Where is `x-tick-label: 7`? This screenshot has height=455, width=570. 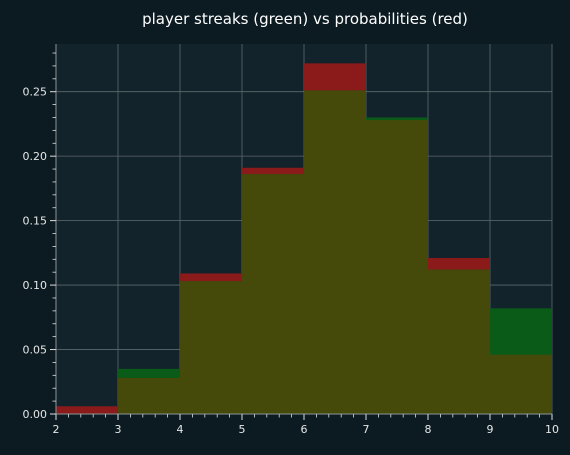 x-tick-label: 7 is located at coordinates (366, 429).